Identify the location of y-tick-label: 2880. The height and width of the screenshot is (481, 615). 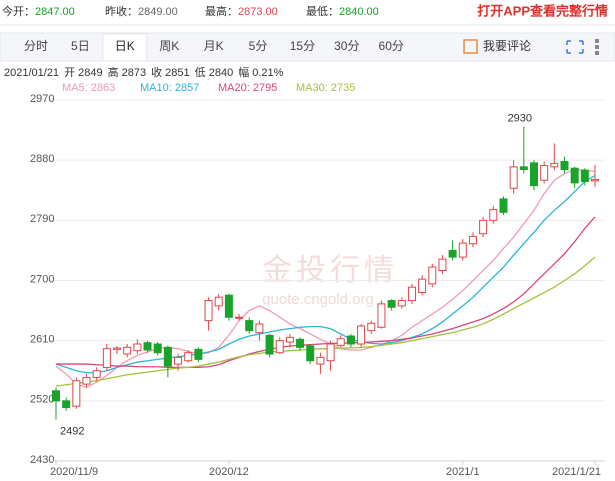
(42, 159).